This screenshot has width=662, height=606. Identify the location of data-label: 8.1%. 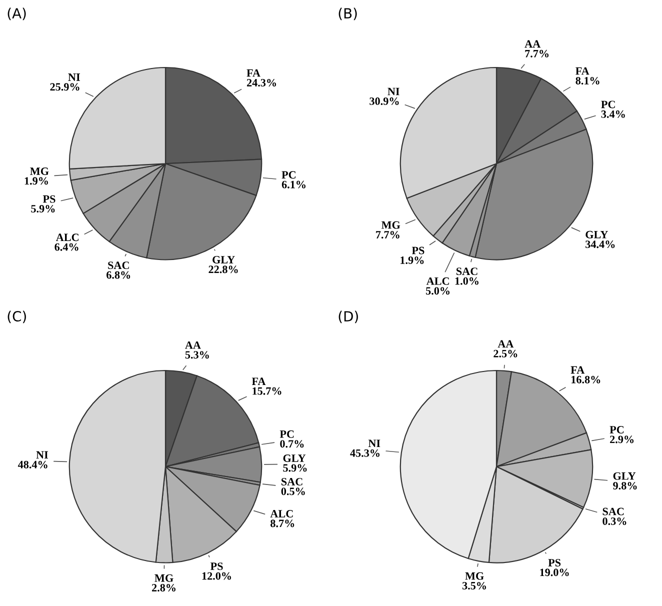
(588, 80).